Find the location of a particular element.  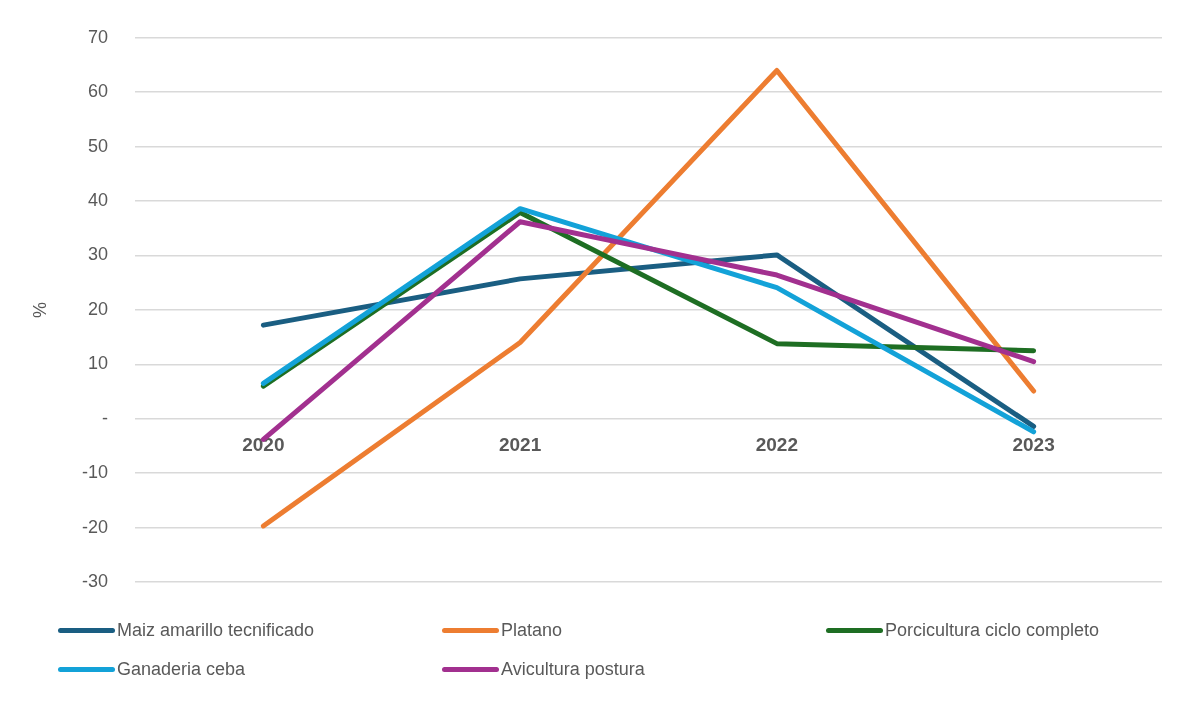

legend-label: Avicultura postura is located at coordinates (573, 669).